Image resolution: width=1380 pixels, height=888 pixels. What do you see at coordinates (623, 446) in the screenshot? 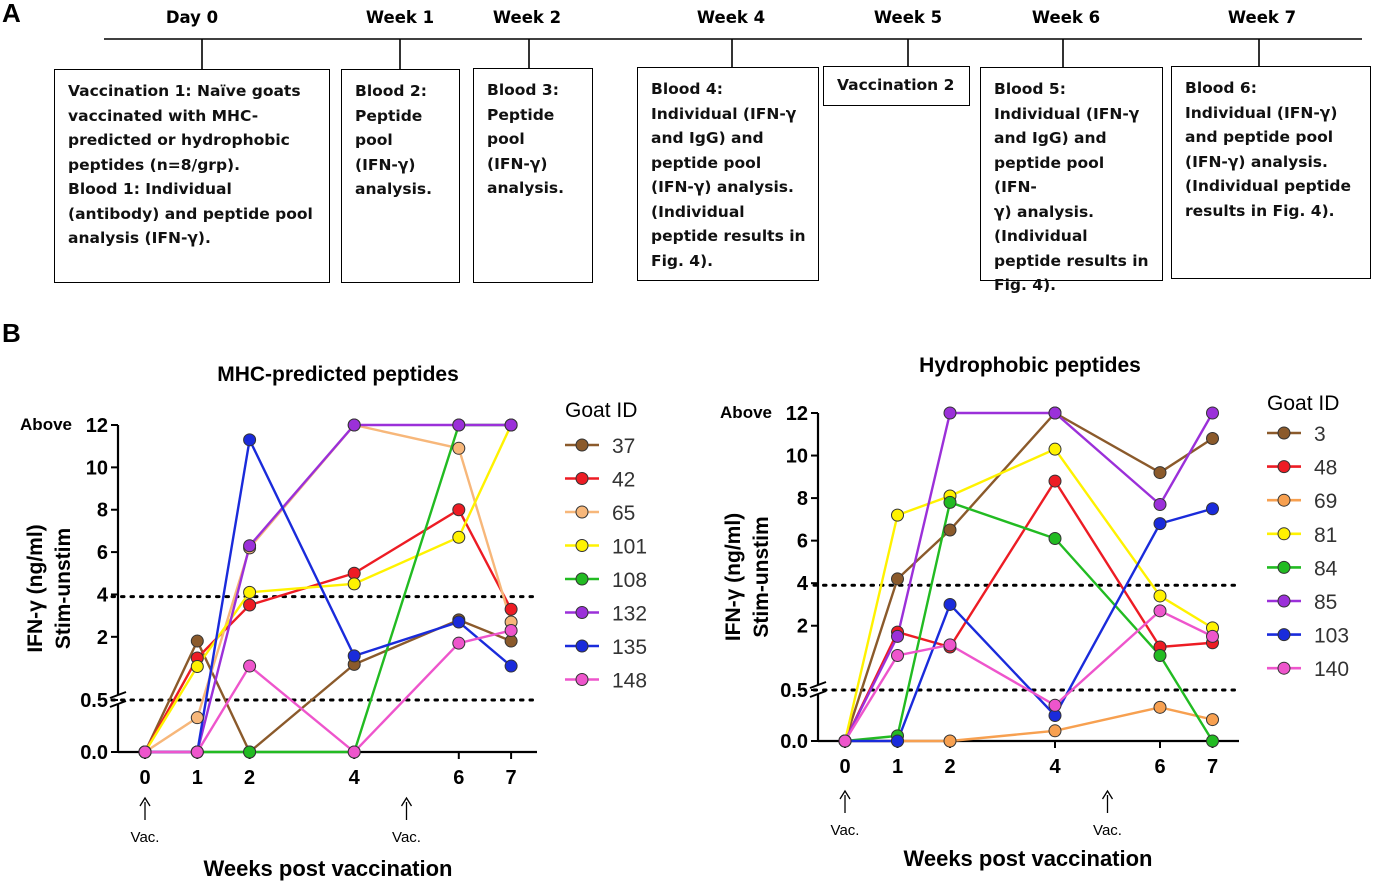
I see `legend-label-37: 37` at bounding box center [623, 446].